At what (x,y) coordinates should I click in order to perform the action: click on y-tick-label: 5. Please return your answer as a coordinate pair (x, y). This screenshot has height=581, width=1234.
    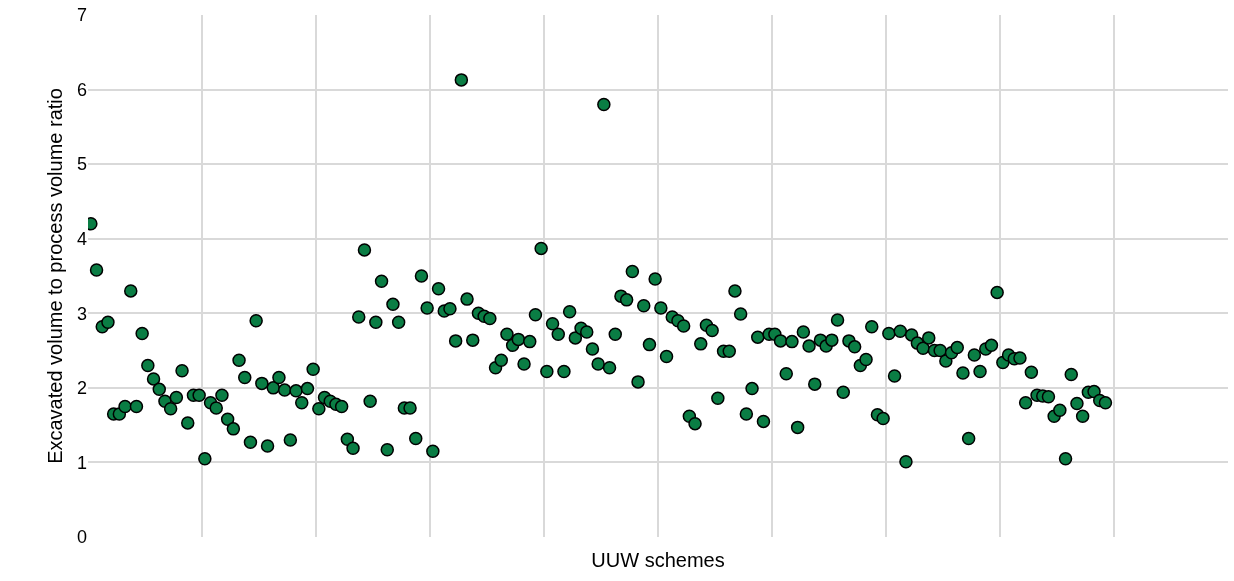
    Looking at the image, I should click on (81, 164).